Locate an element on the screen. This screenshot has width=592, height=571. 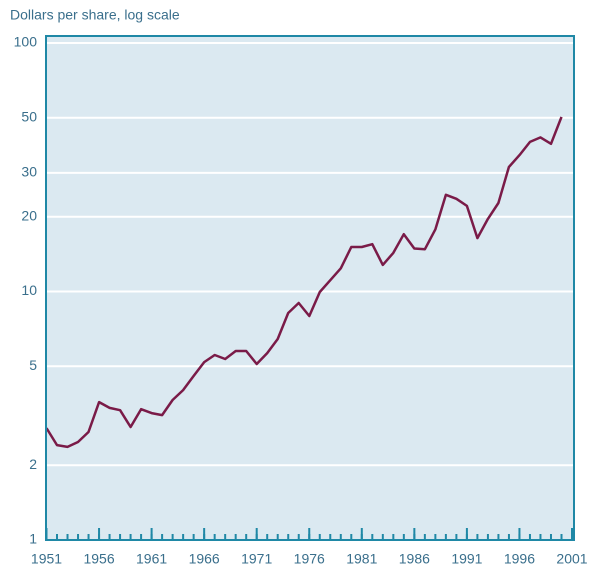
y-tick-label: 2 is located at coordinates (33, 464).